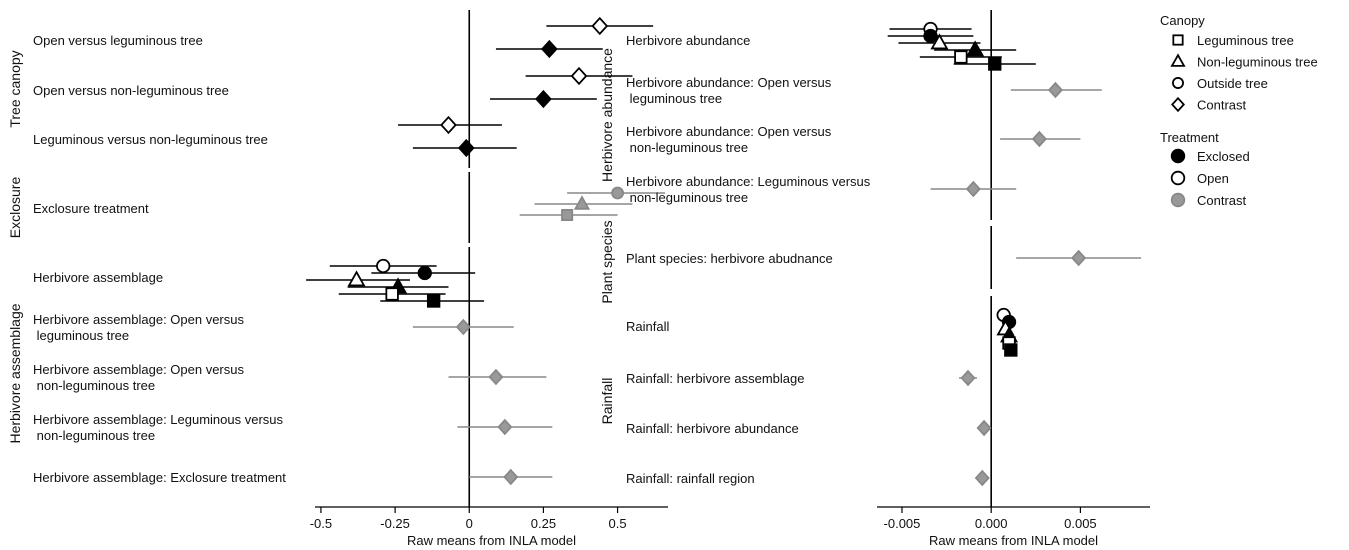  What do you see at coordinates (1178, 178) in the screenshot?
I see `legend-marker-open` at bounding box center [1178, 178].